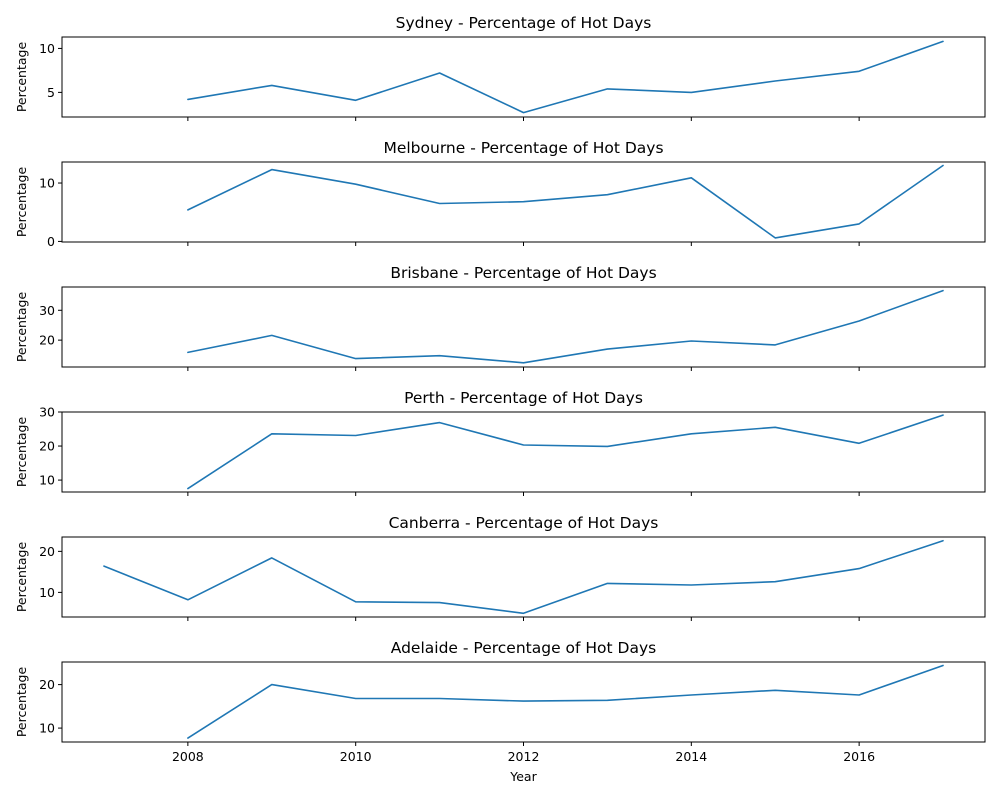 This screenshot has height=800, width=1000. Describe the element at coordinates (524, 23) in the screenshot. I see `panel-title: Sydney - Percentage of Hot Days` at that location.